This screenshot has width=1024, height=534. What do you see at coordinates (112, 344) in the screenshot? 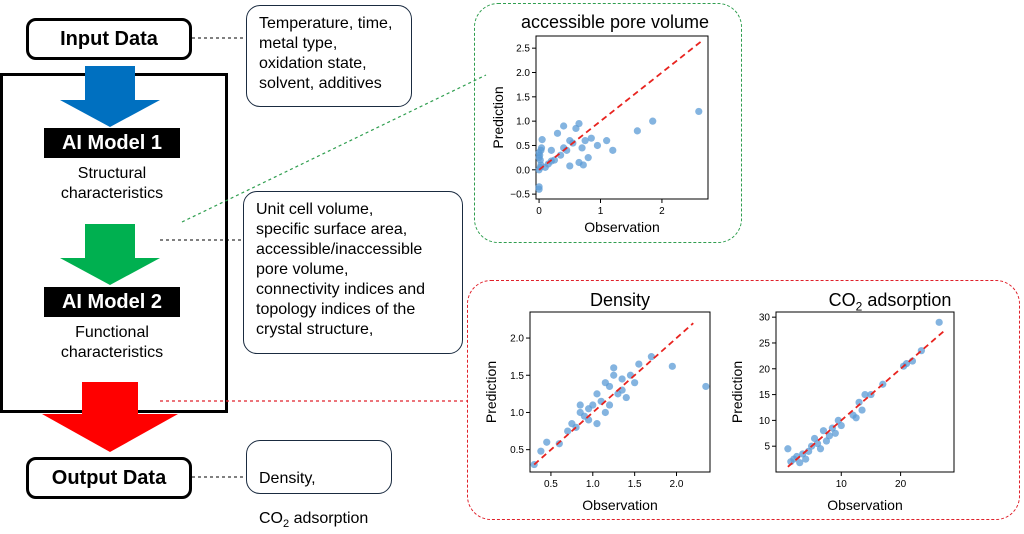
I see `model2-desc: Functional characteristics` at bounding box center [112, 344].